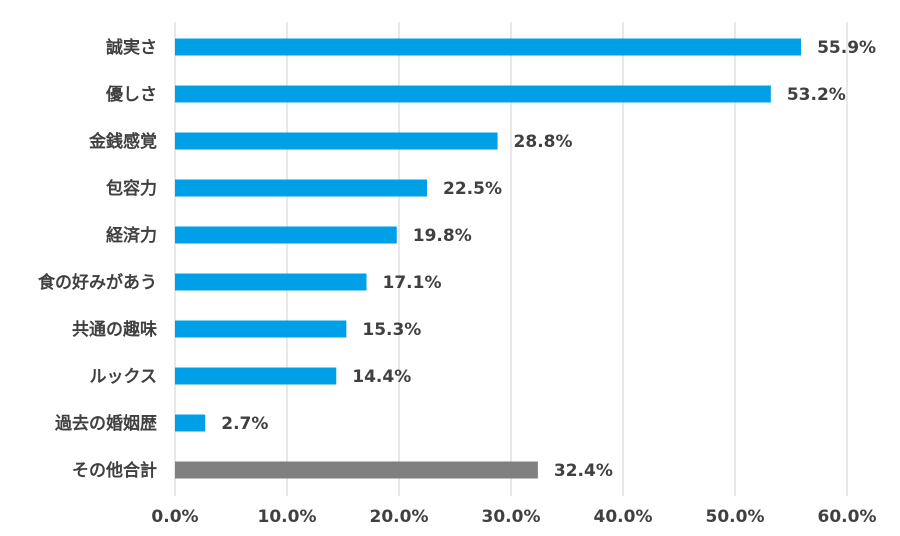  I want to click on category-label: 共通の趣味, so click(114, 329).